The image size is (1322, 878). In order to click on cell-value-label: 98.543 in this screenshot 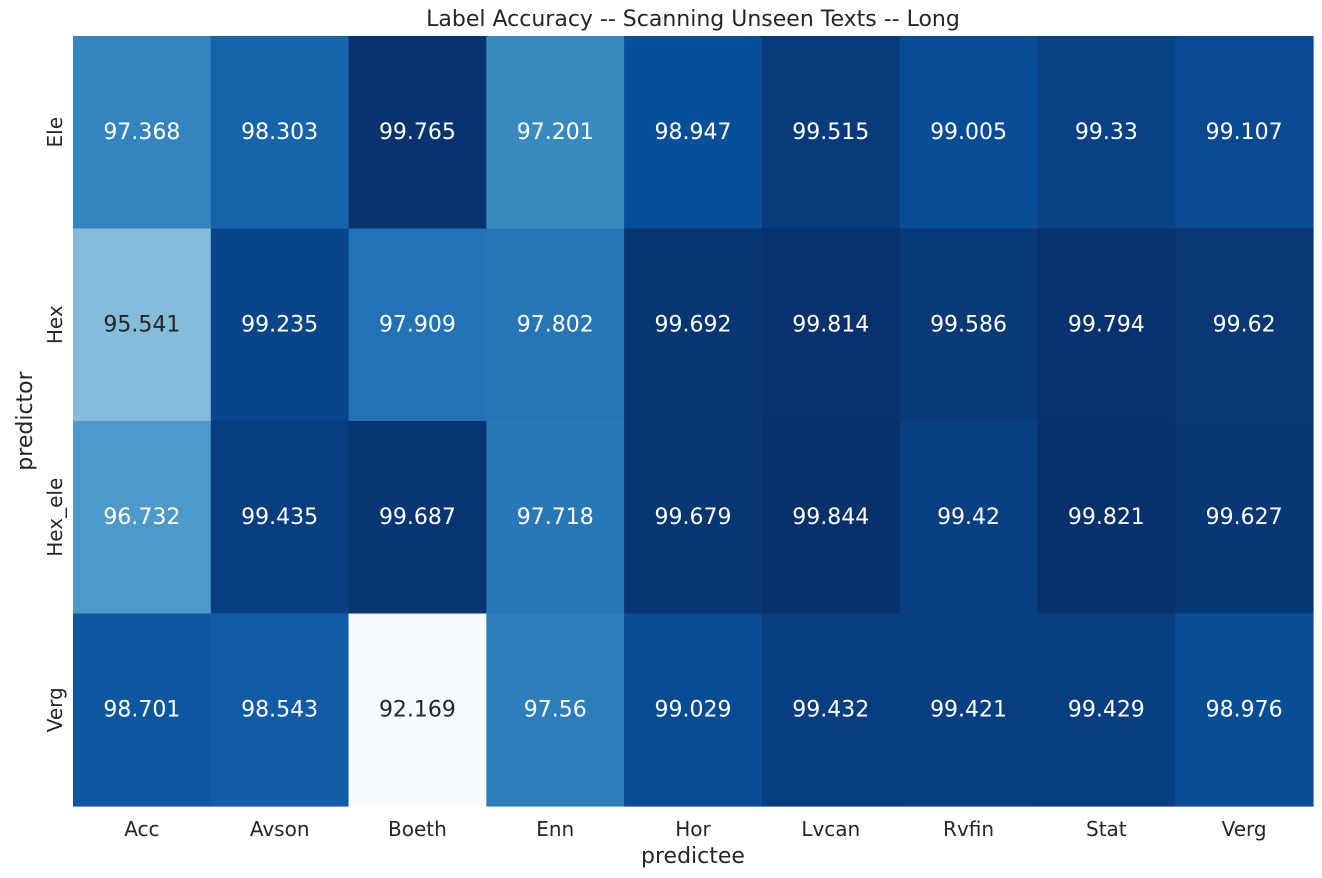, I will do `click(279, 709)`.